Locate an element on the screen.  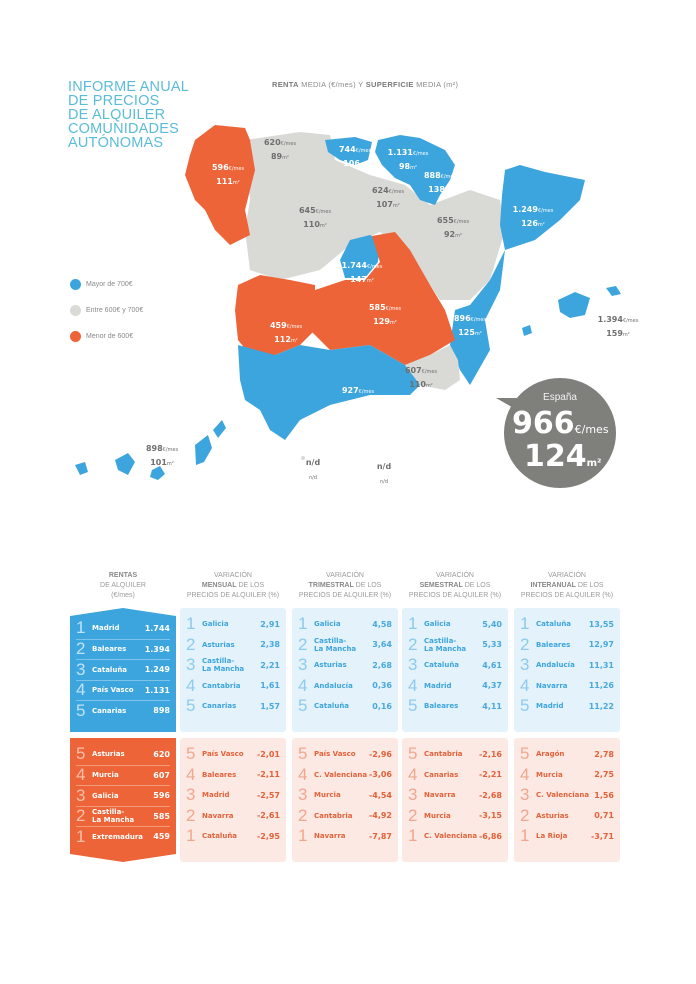
map-label-region: 896€/mes 125m² is located at coordinates (470, 325).